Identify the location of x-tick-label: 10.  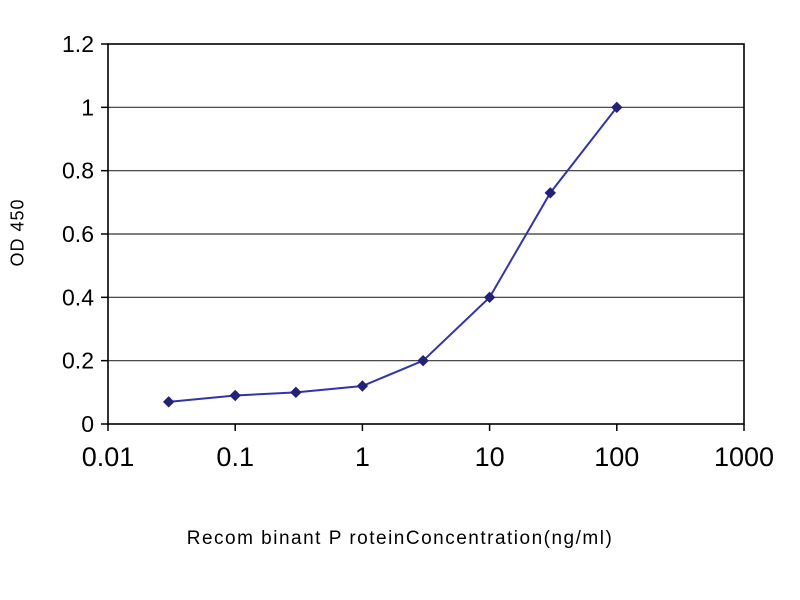
(490, 457).